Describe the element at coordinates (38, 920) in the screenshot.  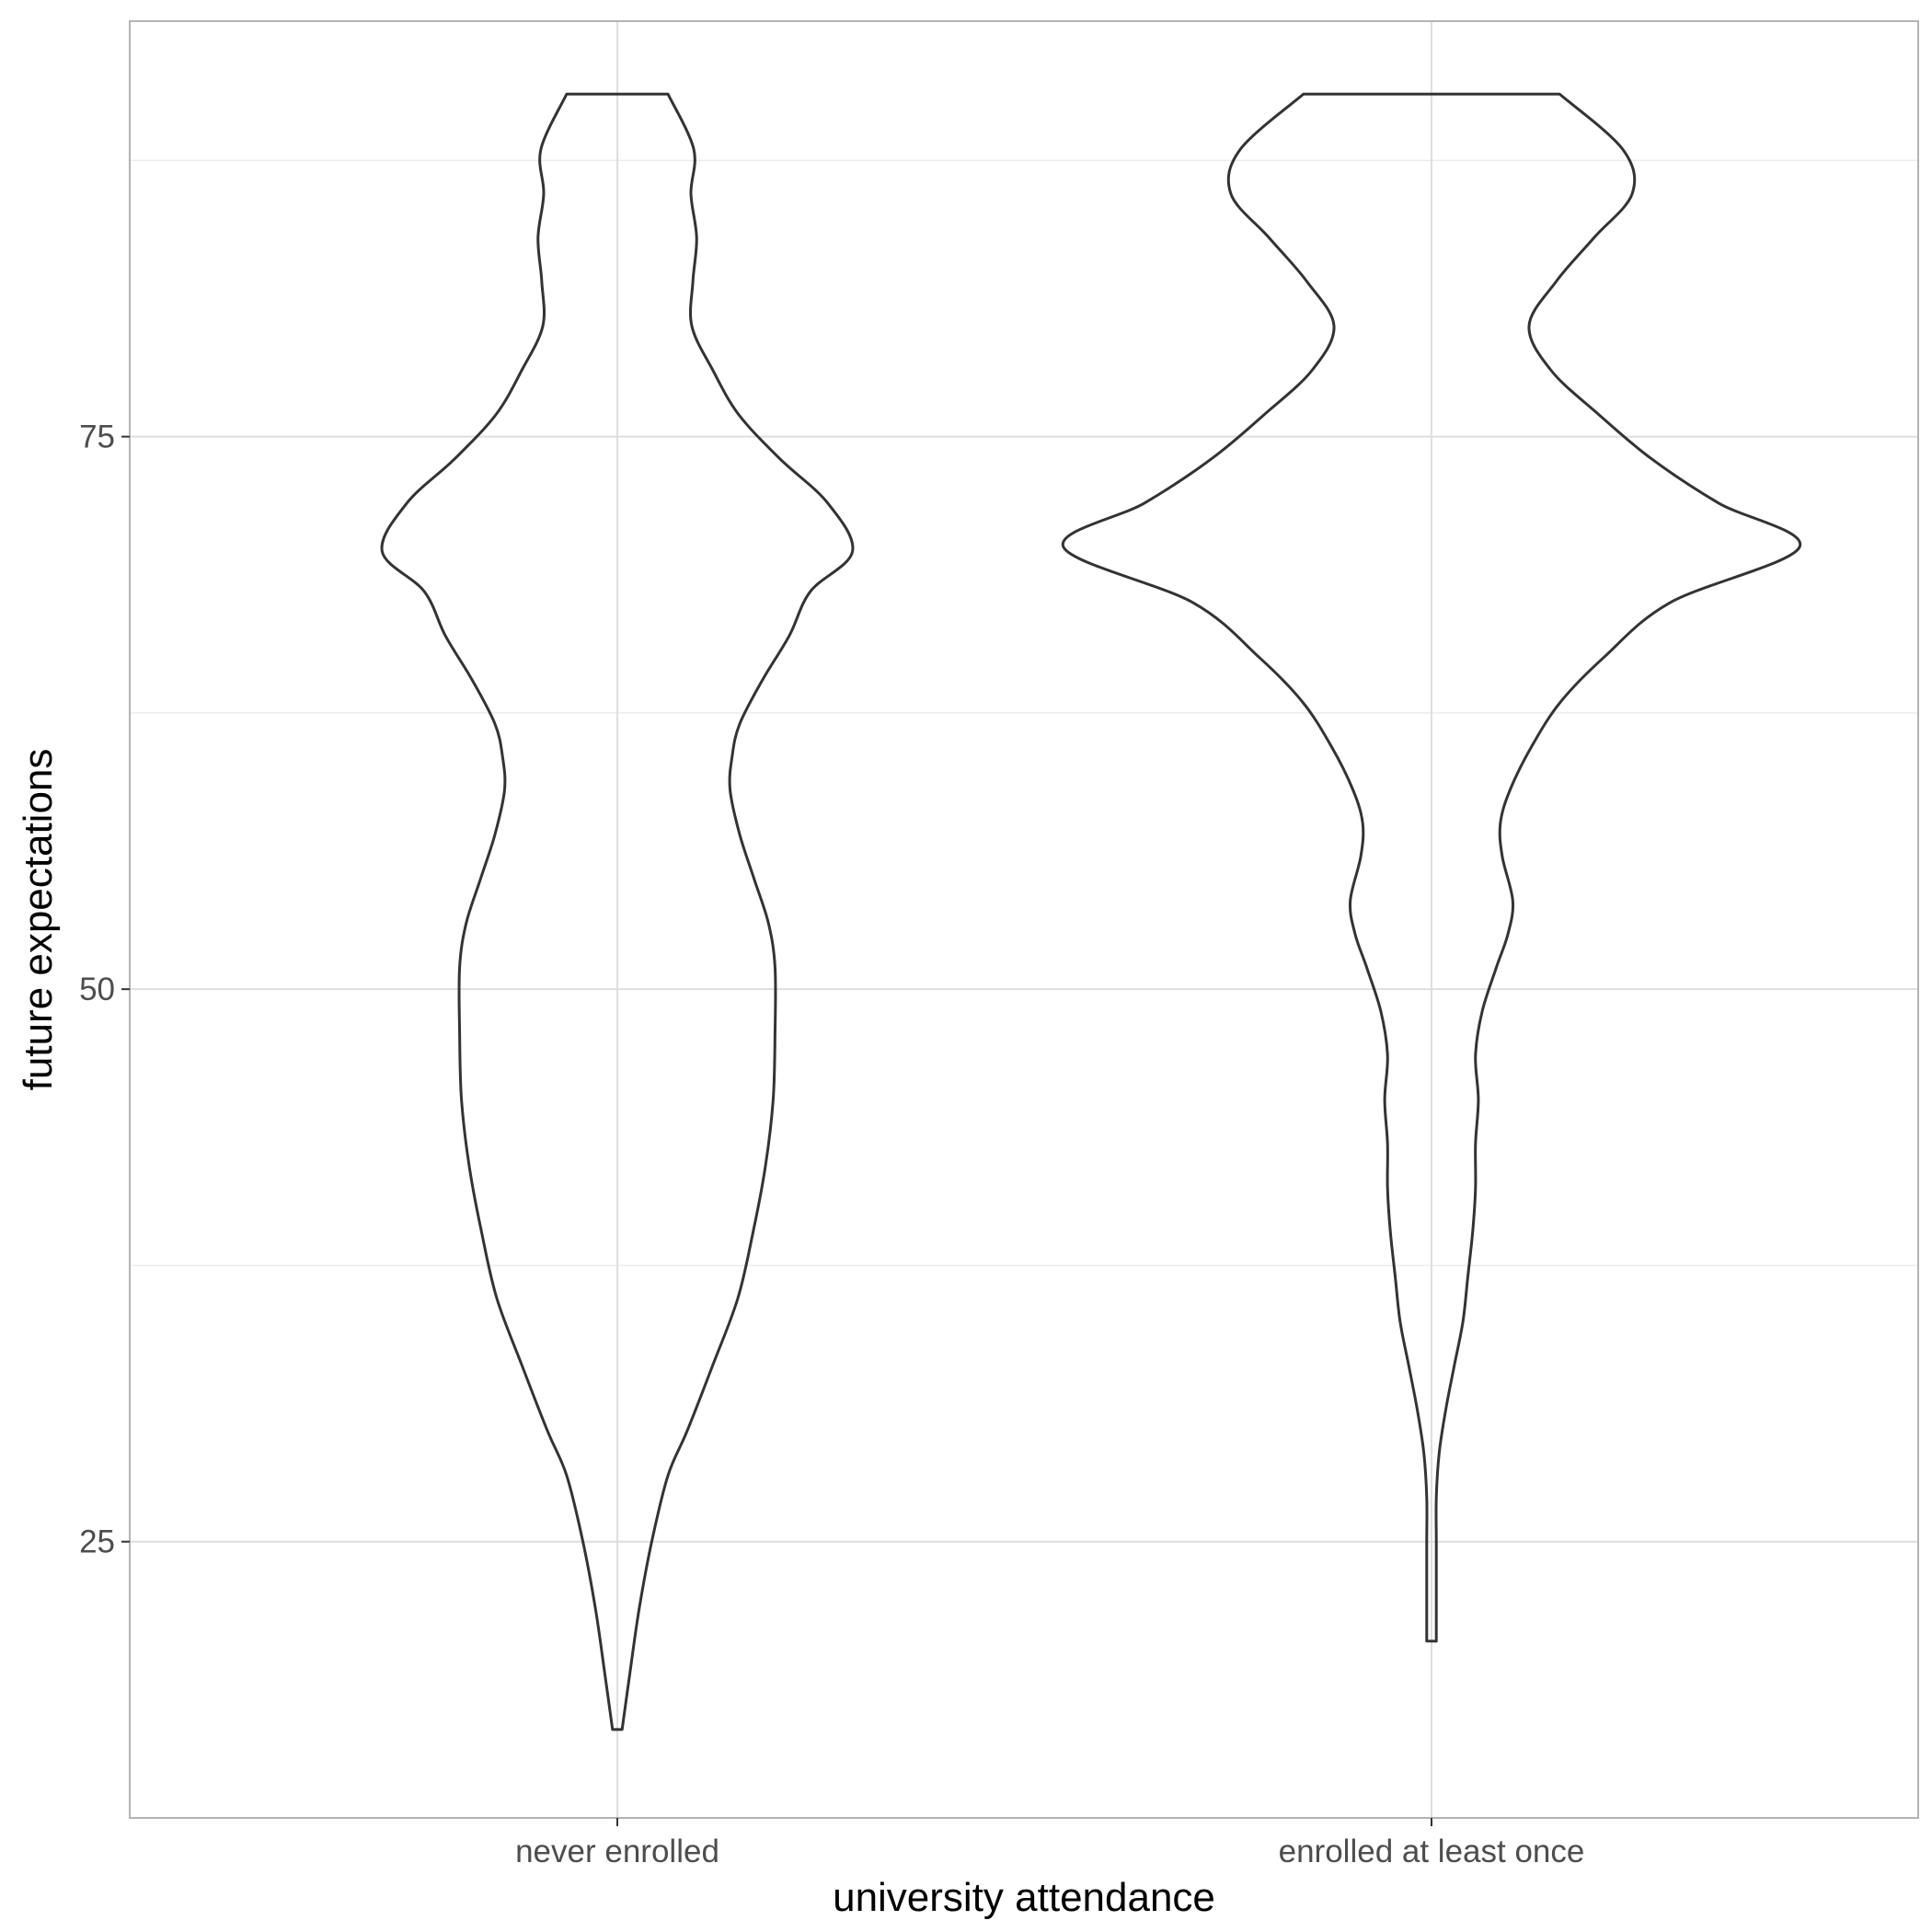
I see `y-axis-title: future expectations` at that location.